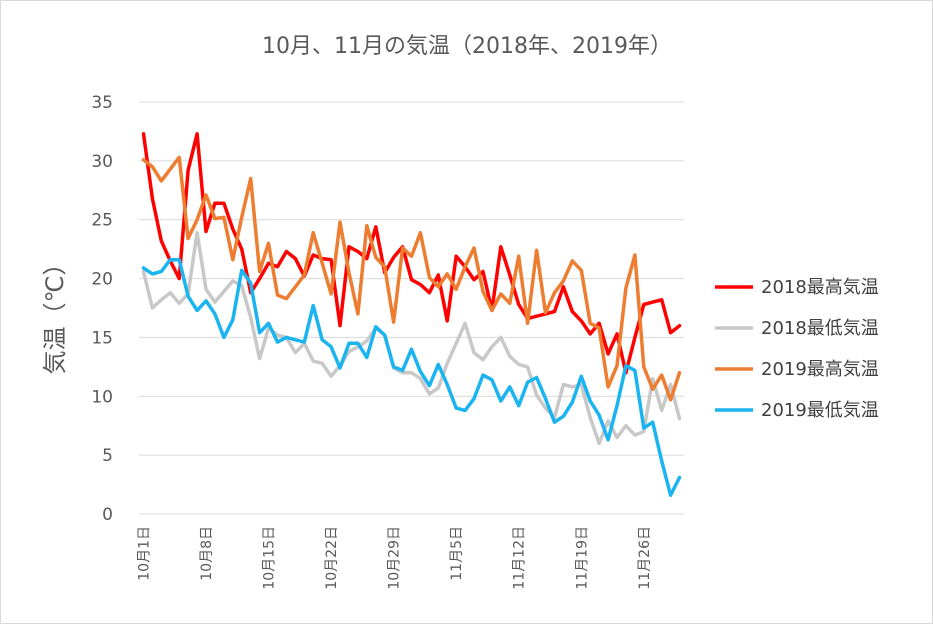 This screenshot has height=625, width=933. I want to click on y-tick-label: 5, so click(107, 456).